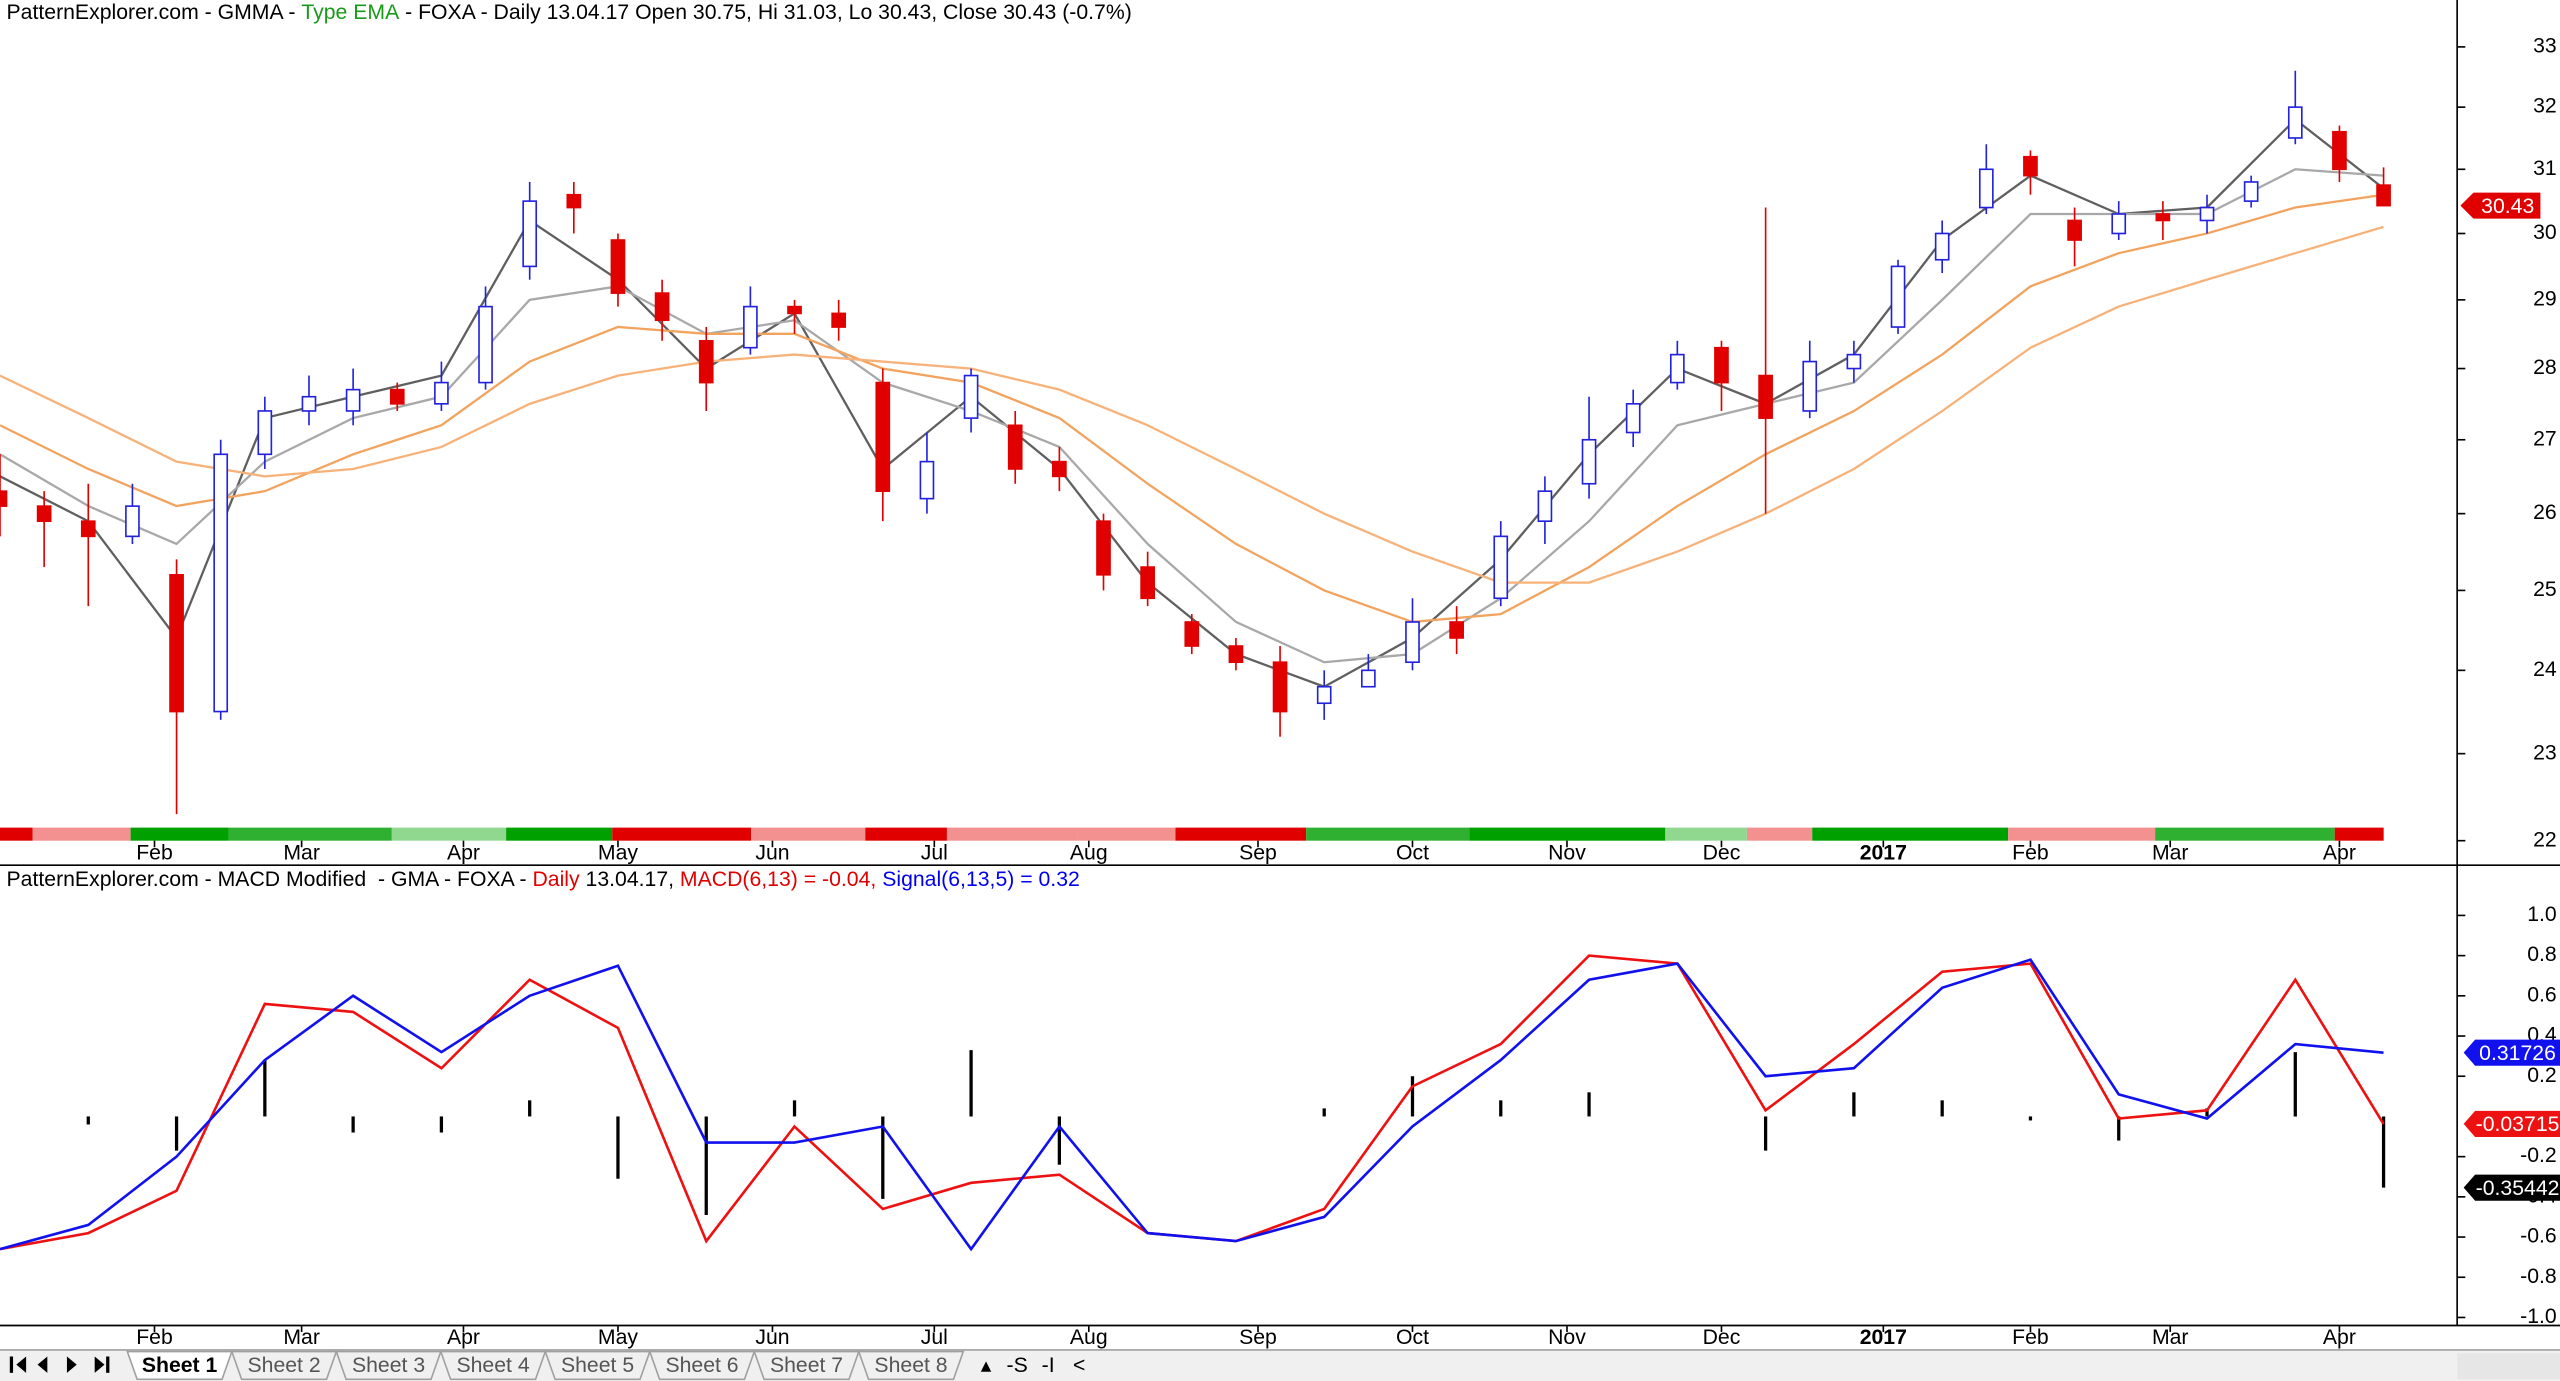 This screenshot has width=2560, height=1381. What do you see at coordinates (2545, 512) in the screenshot?
I see `y-tick-label: 26` at bounding box center [2545, 512].